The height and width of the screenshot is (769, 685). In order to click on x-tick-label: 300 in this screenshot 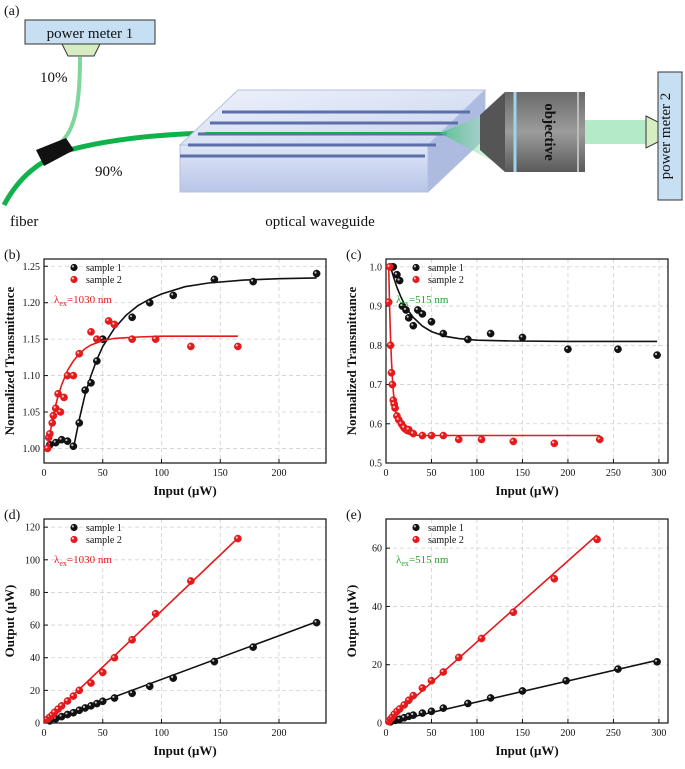, I will do `click(658, 473)`.